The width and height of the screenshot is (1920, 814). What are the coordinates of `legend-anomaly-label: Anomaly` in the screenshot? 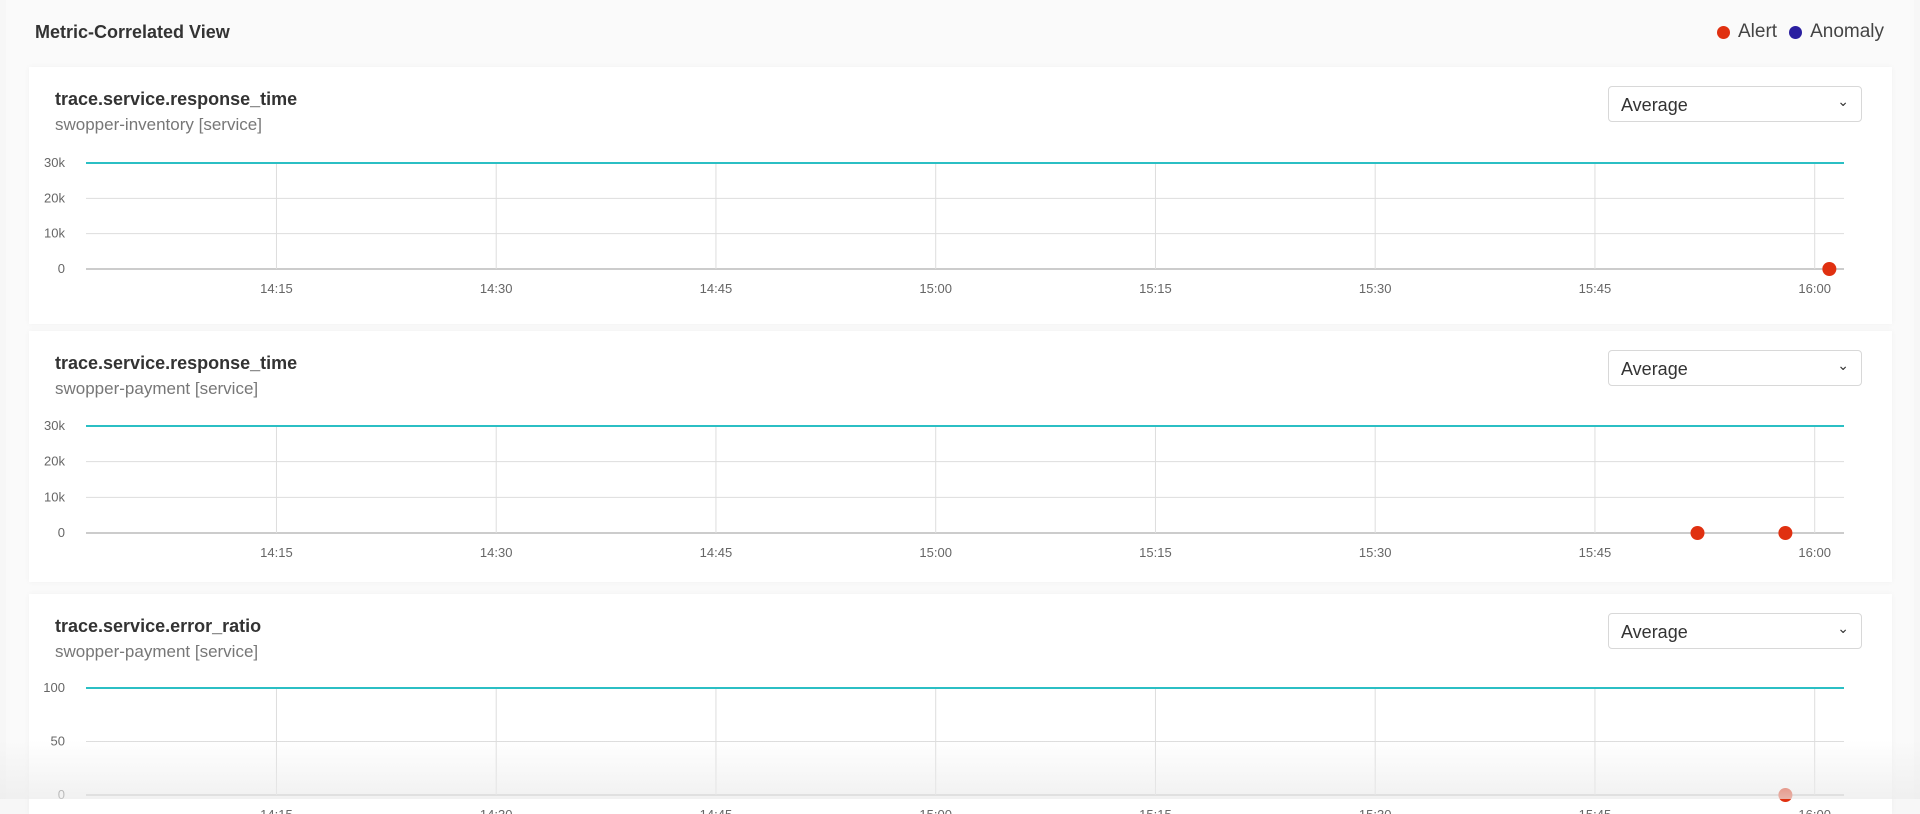 It's located at (1847, 31).